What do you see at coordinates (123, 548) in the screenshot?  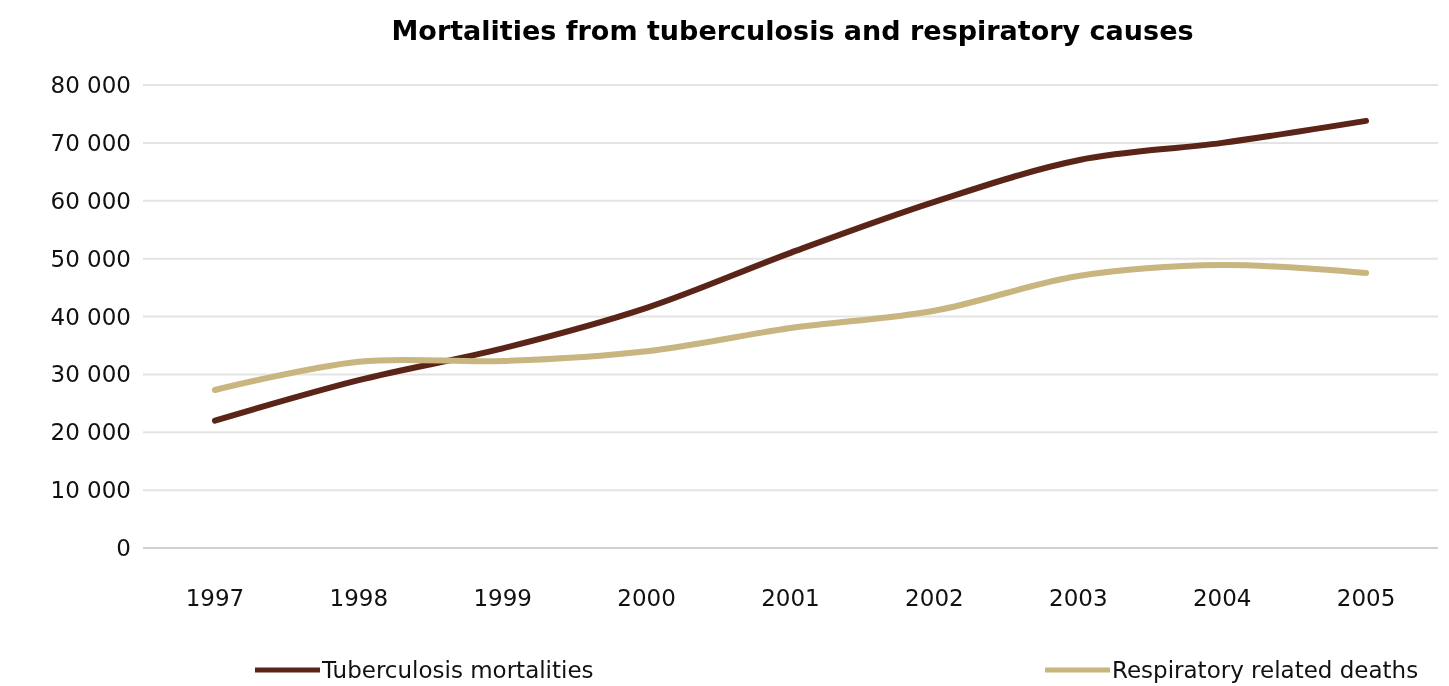 I see `y-tick-label: 0` at bounding box center [123, 548].